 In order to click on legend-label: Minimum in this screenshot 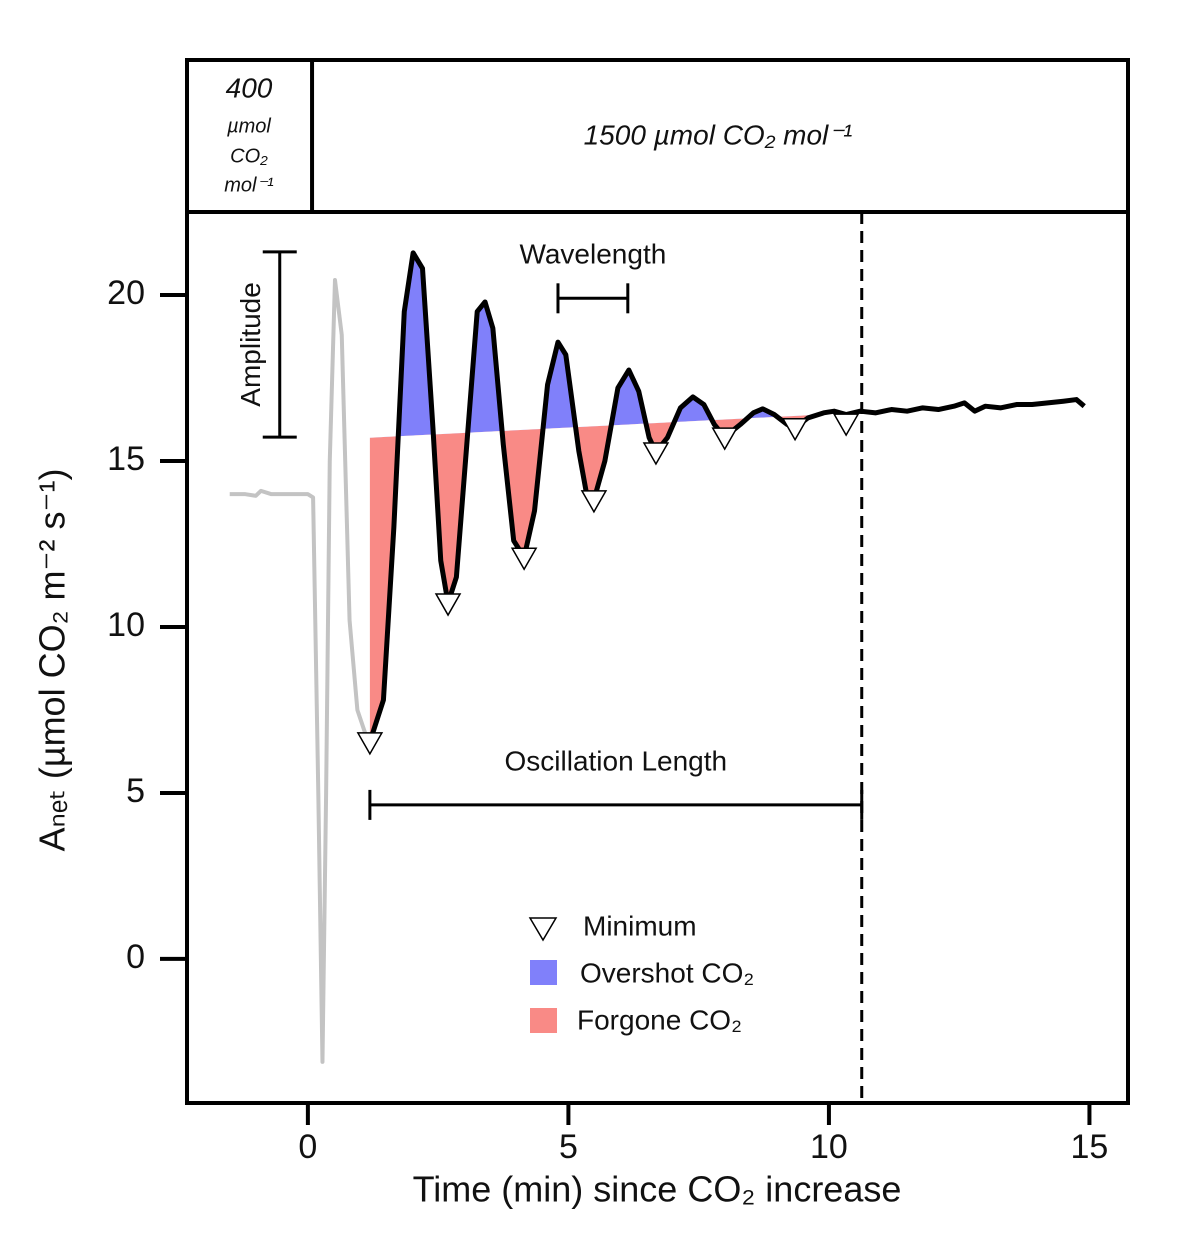, I will do `click(640, 925)`.